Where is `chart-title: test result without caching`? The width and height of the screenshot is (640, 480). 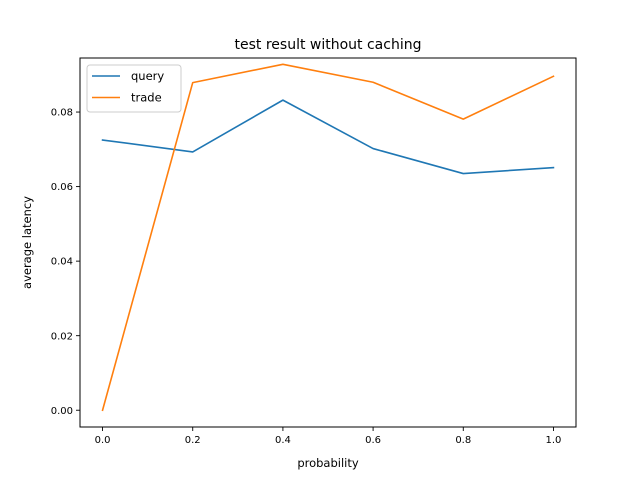 chart-title: test result without caching is located at coordinates (328, 45).